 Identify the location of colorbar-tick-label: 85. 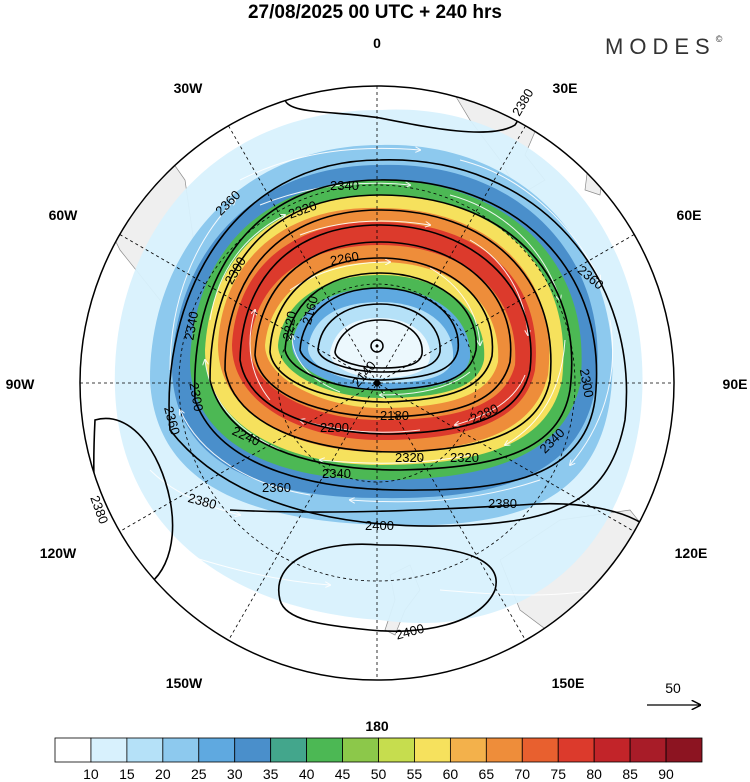
(630, 774).